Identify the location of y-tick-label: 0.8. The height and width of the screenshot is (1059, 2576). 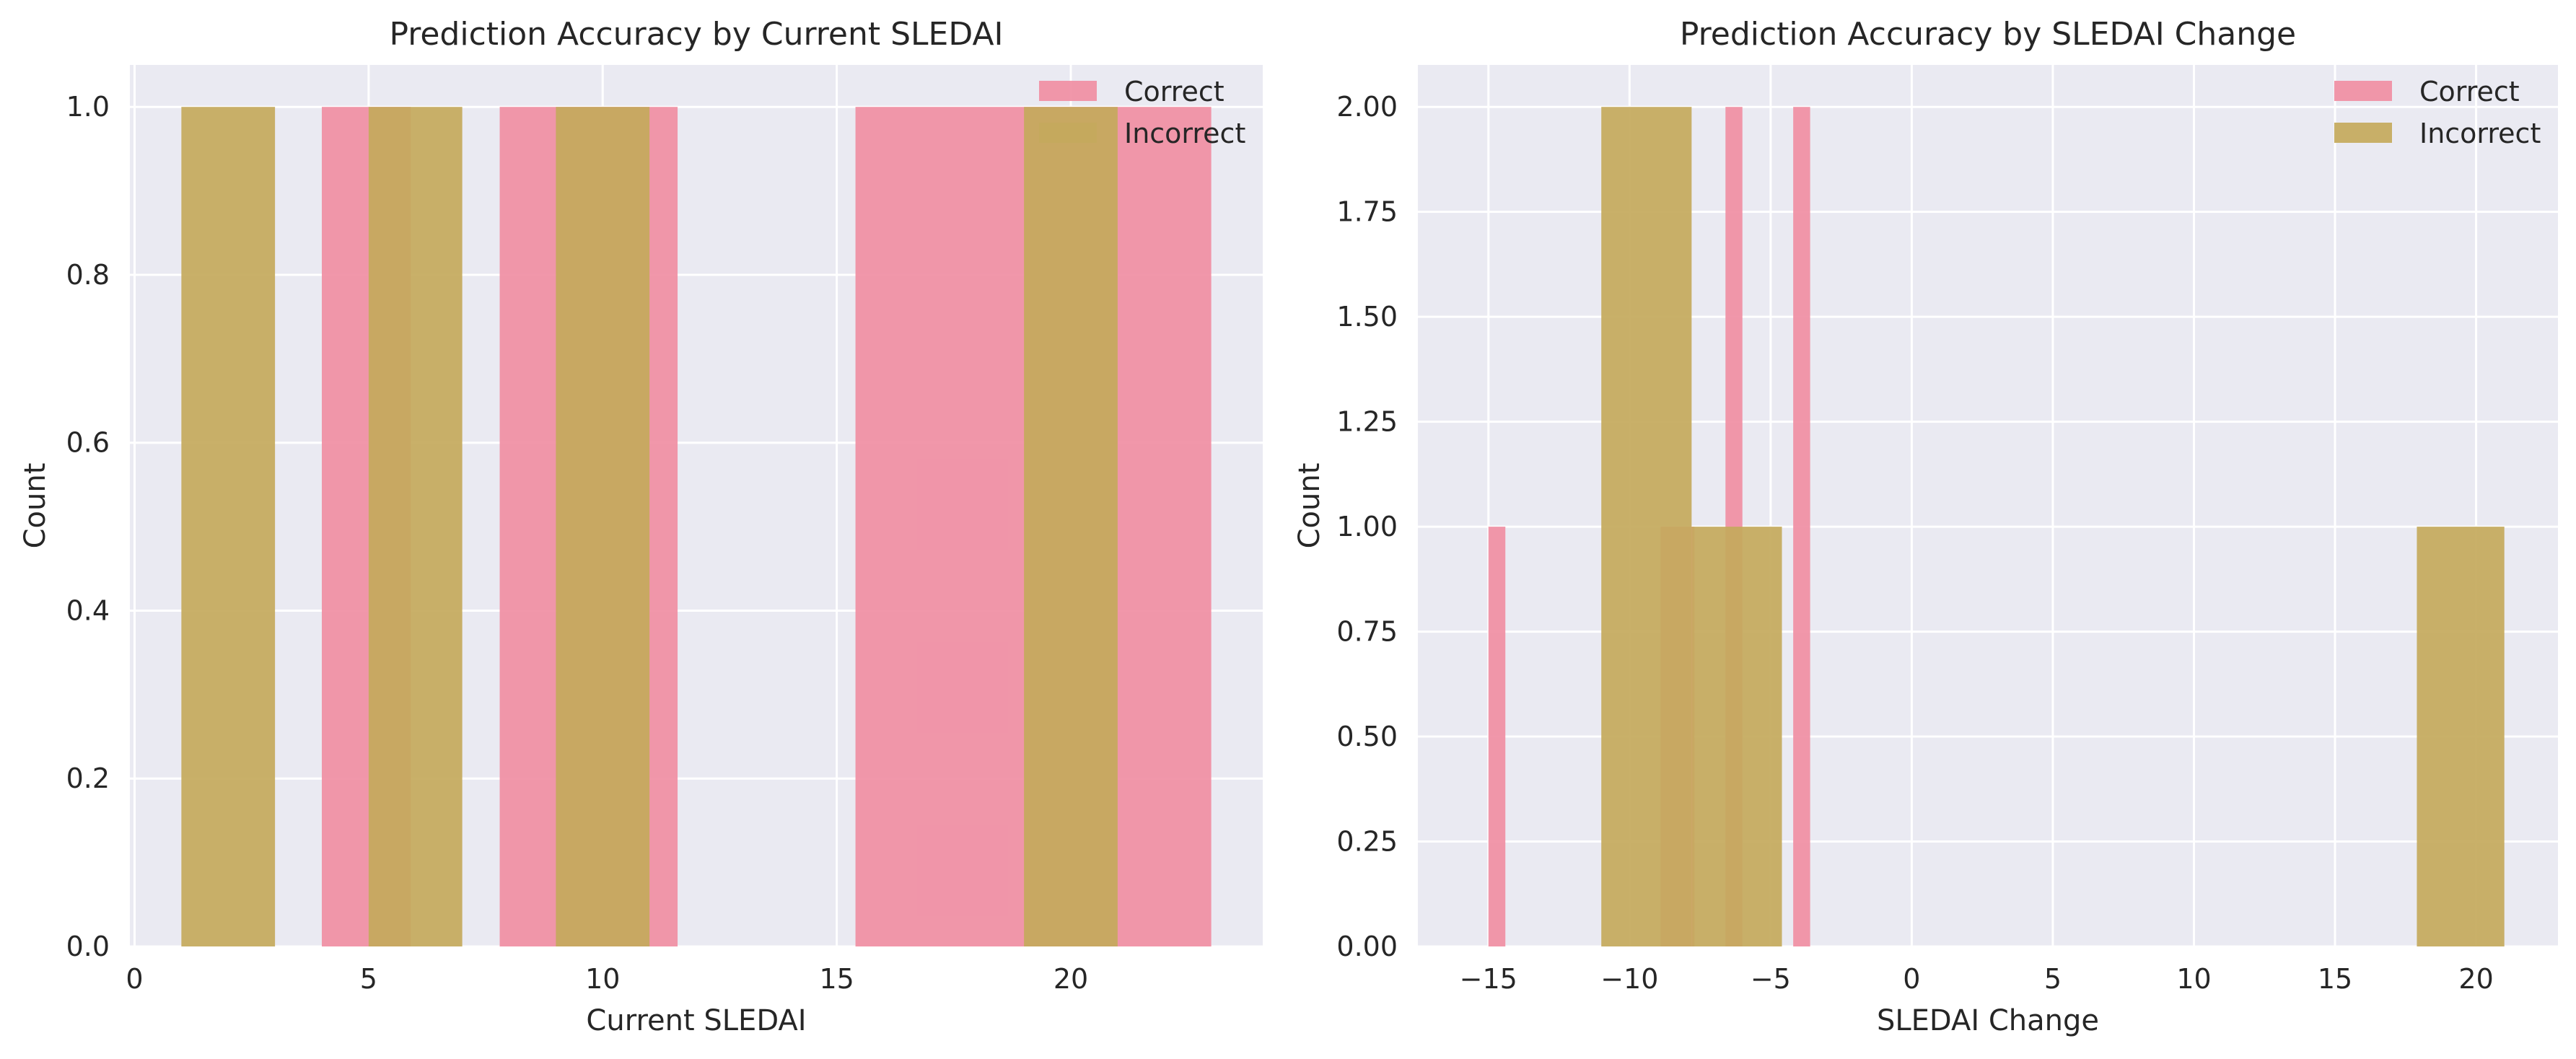
(88, 275).